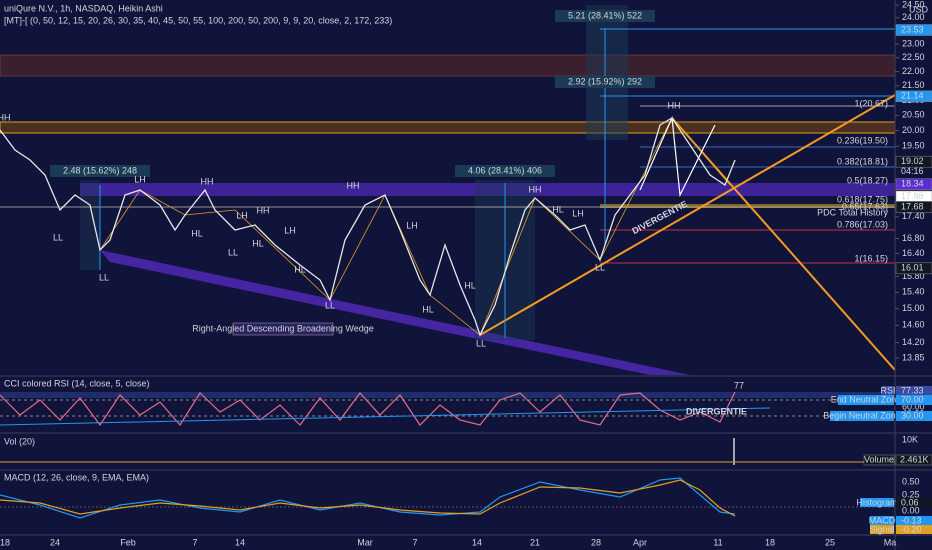 The image size is (932, 550). What do you see at coordinates (395, 312) in the screenshot?
I see `wedge-channel` at bounding box center [395, 312].